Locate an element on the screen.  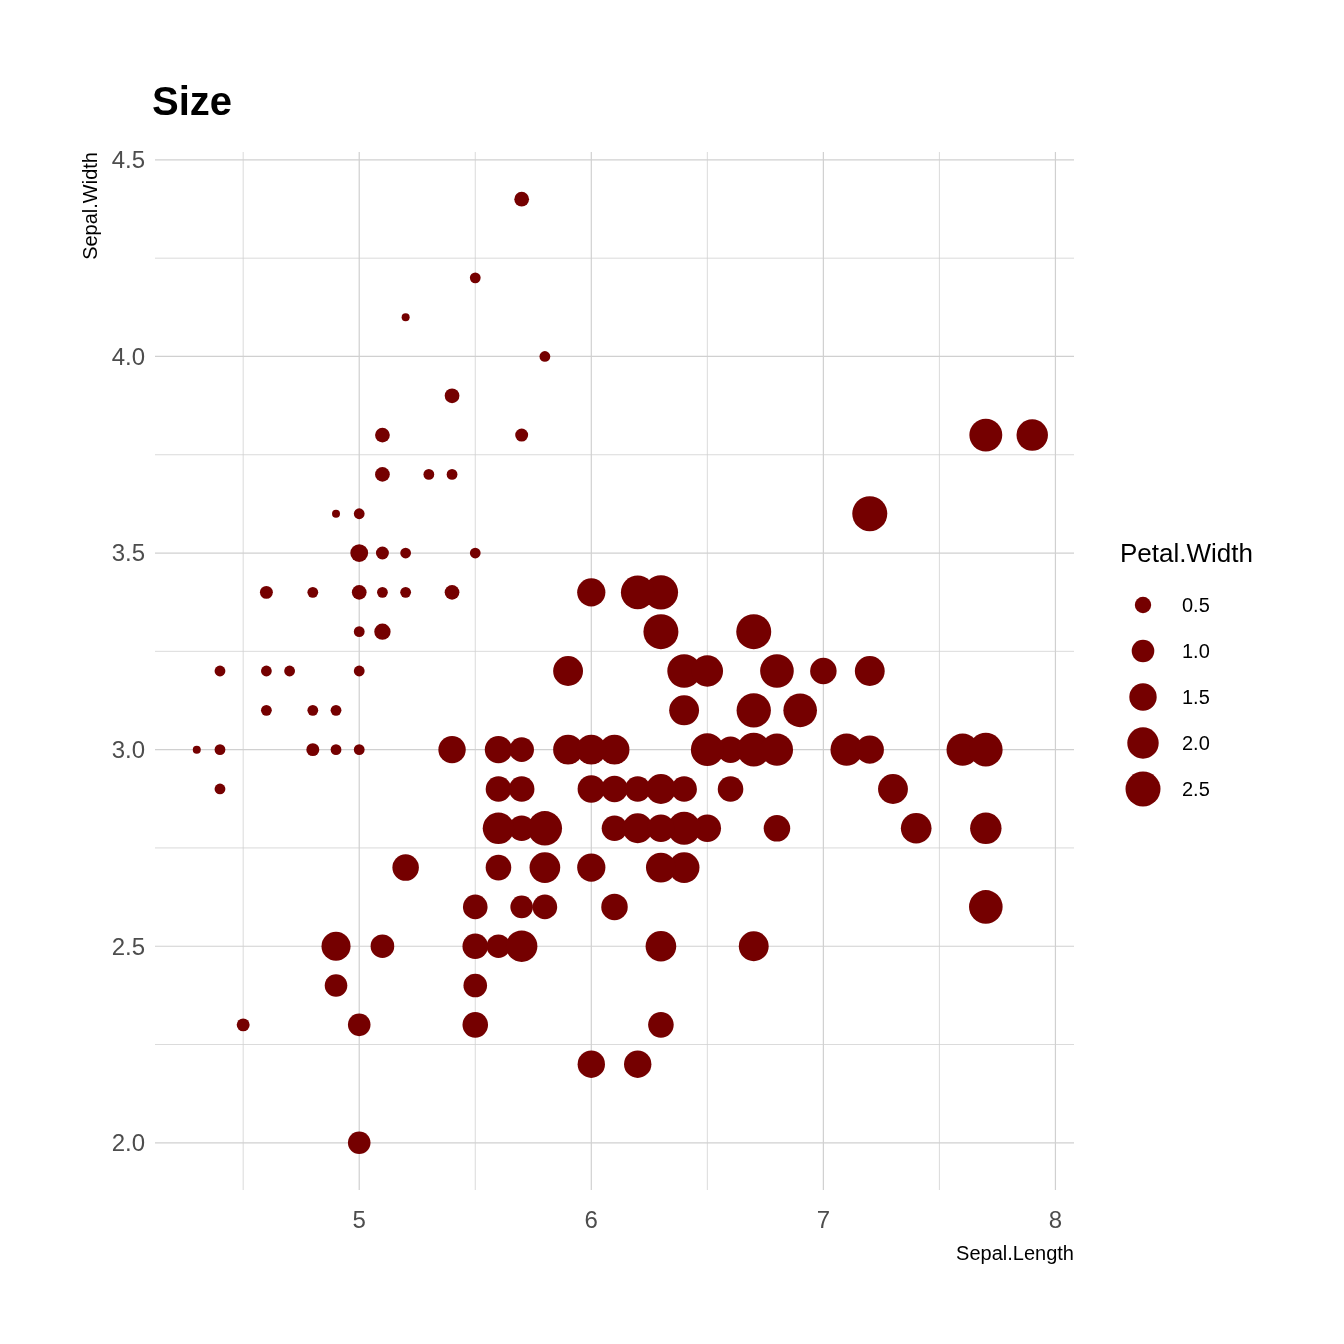
x-tick-label: 7 is located at coordinates (823, 1219).